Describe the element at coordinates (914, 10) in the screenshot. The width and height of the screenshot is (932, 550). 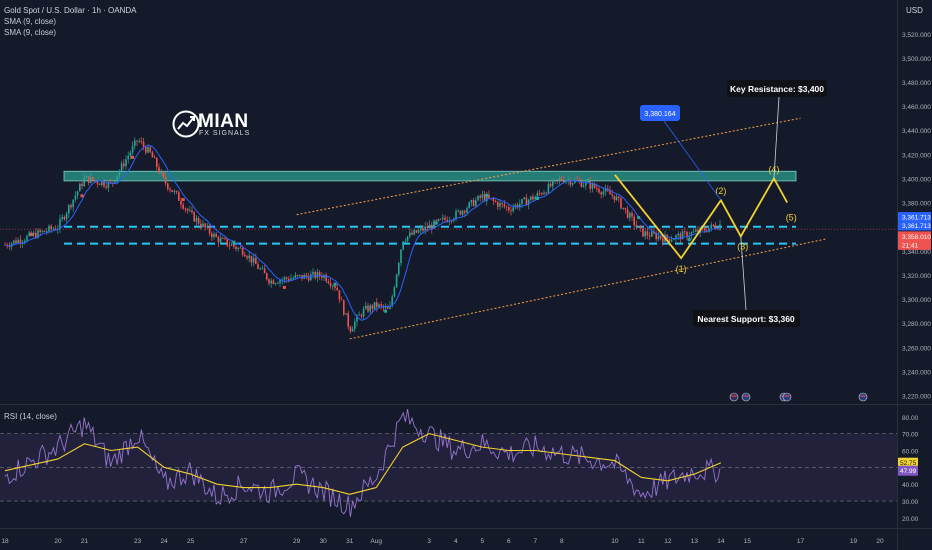
I see `currency-label: USD` at that location.